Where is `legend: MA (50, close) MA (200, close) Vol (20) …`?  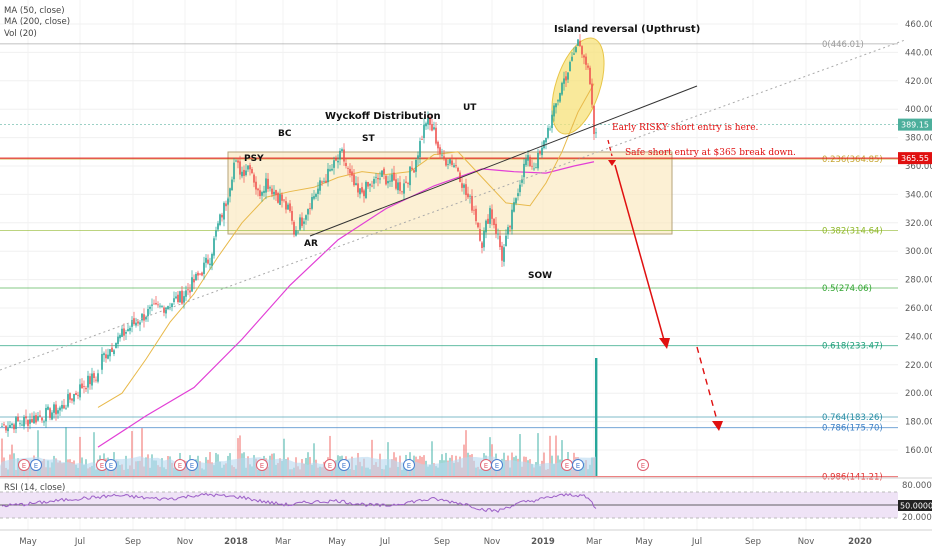 legend: MA (50, close) MA (200, close) Vol (20) … is located at coordinates (37, 249).